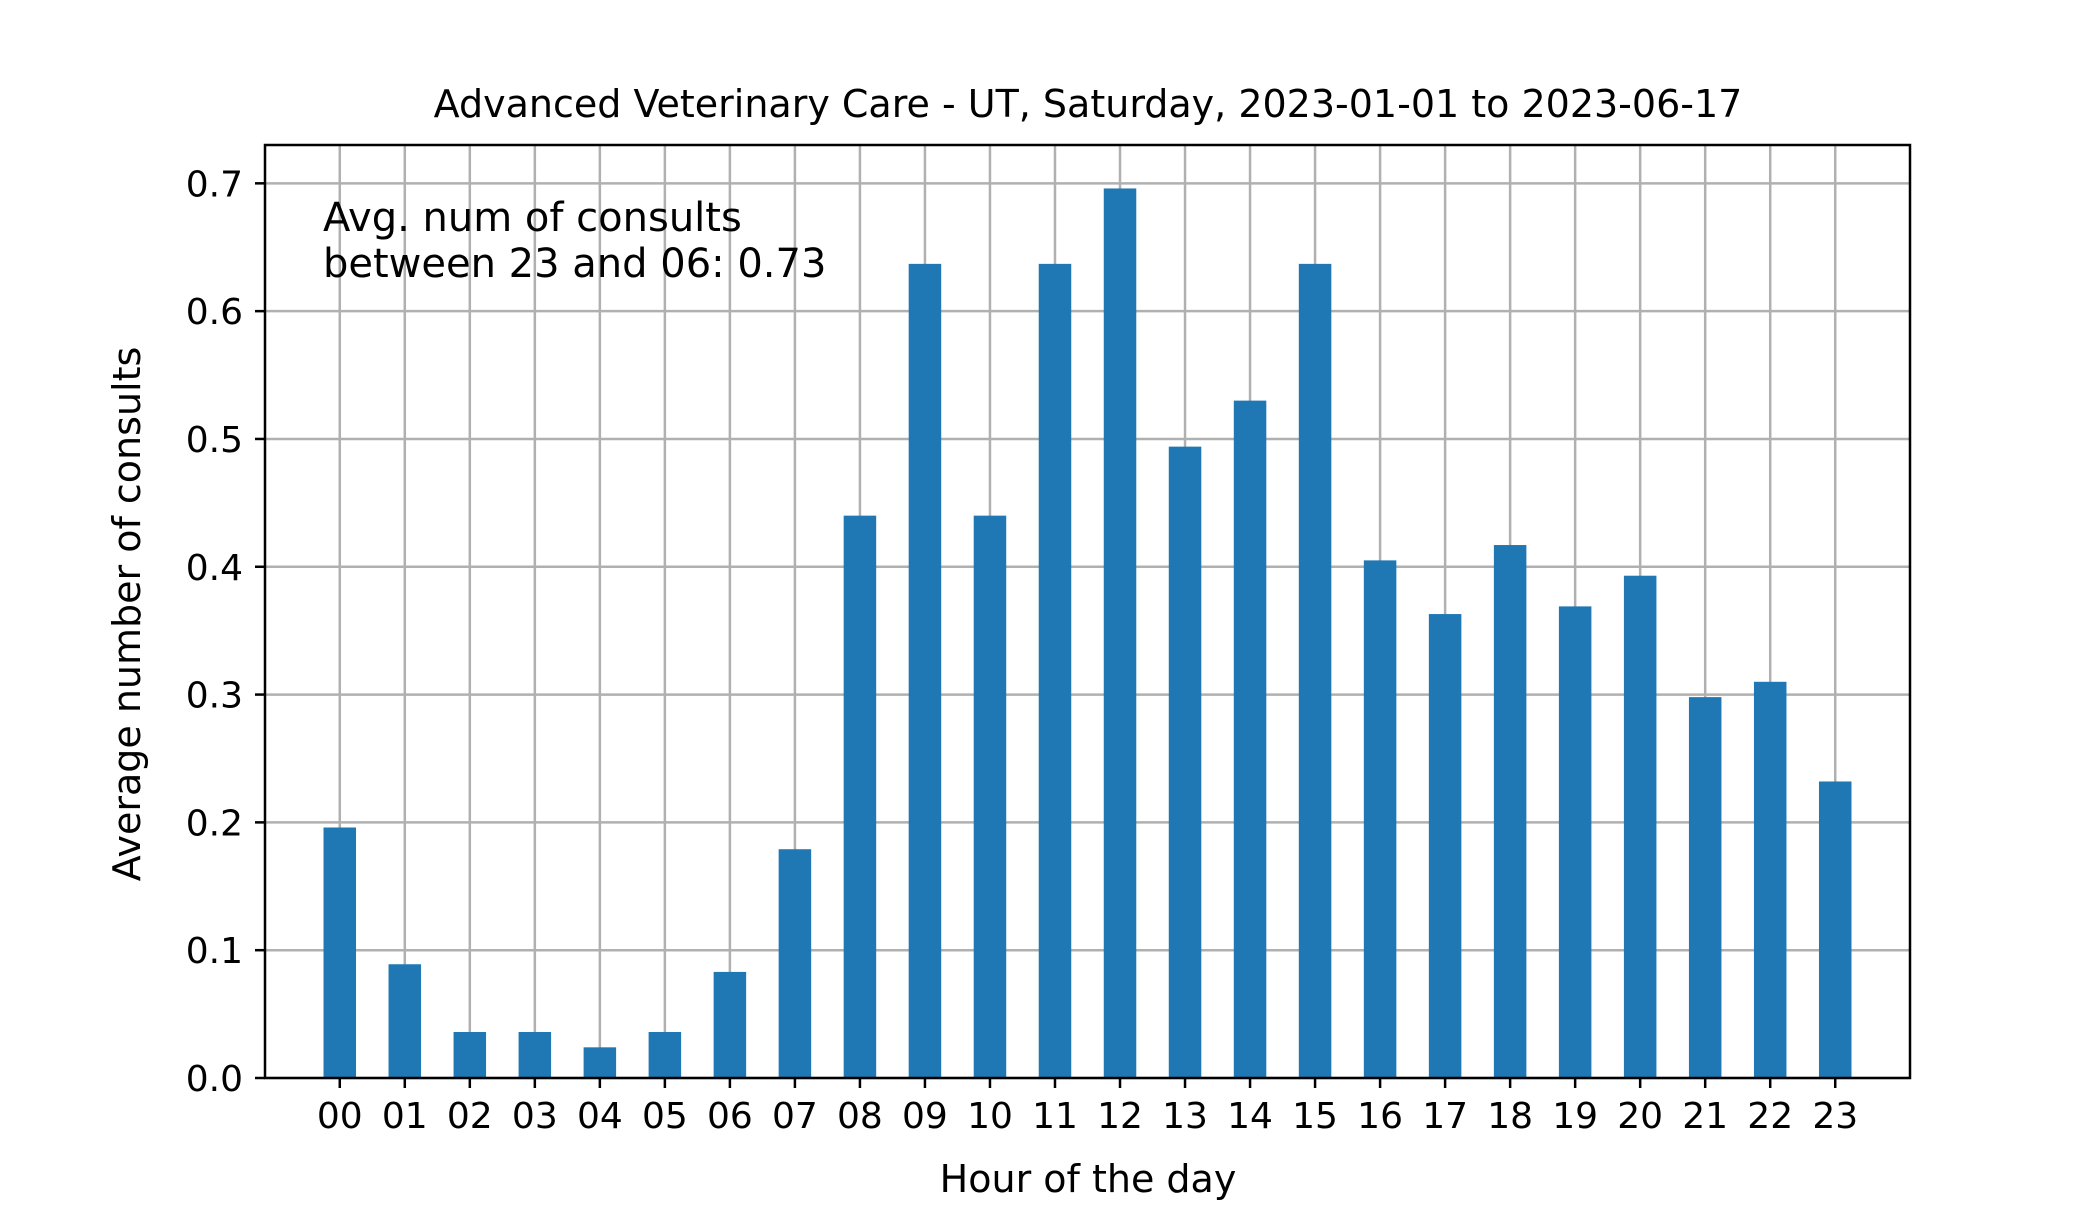  Describe the element at coordinates (214, 823) in the screenshot. I see `y-tick-label: 0.2` at that location.